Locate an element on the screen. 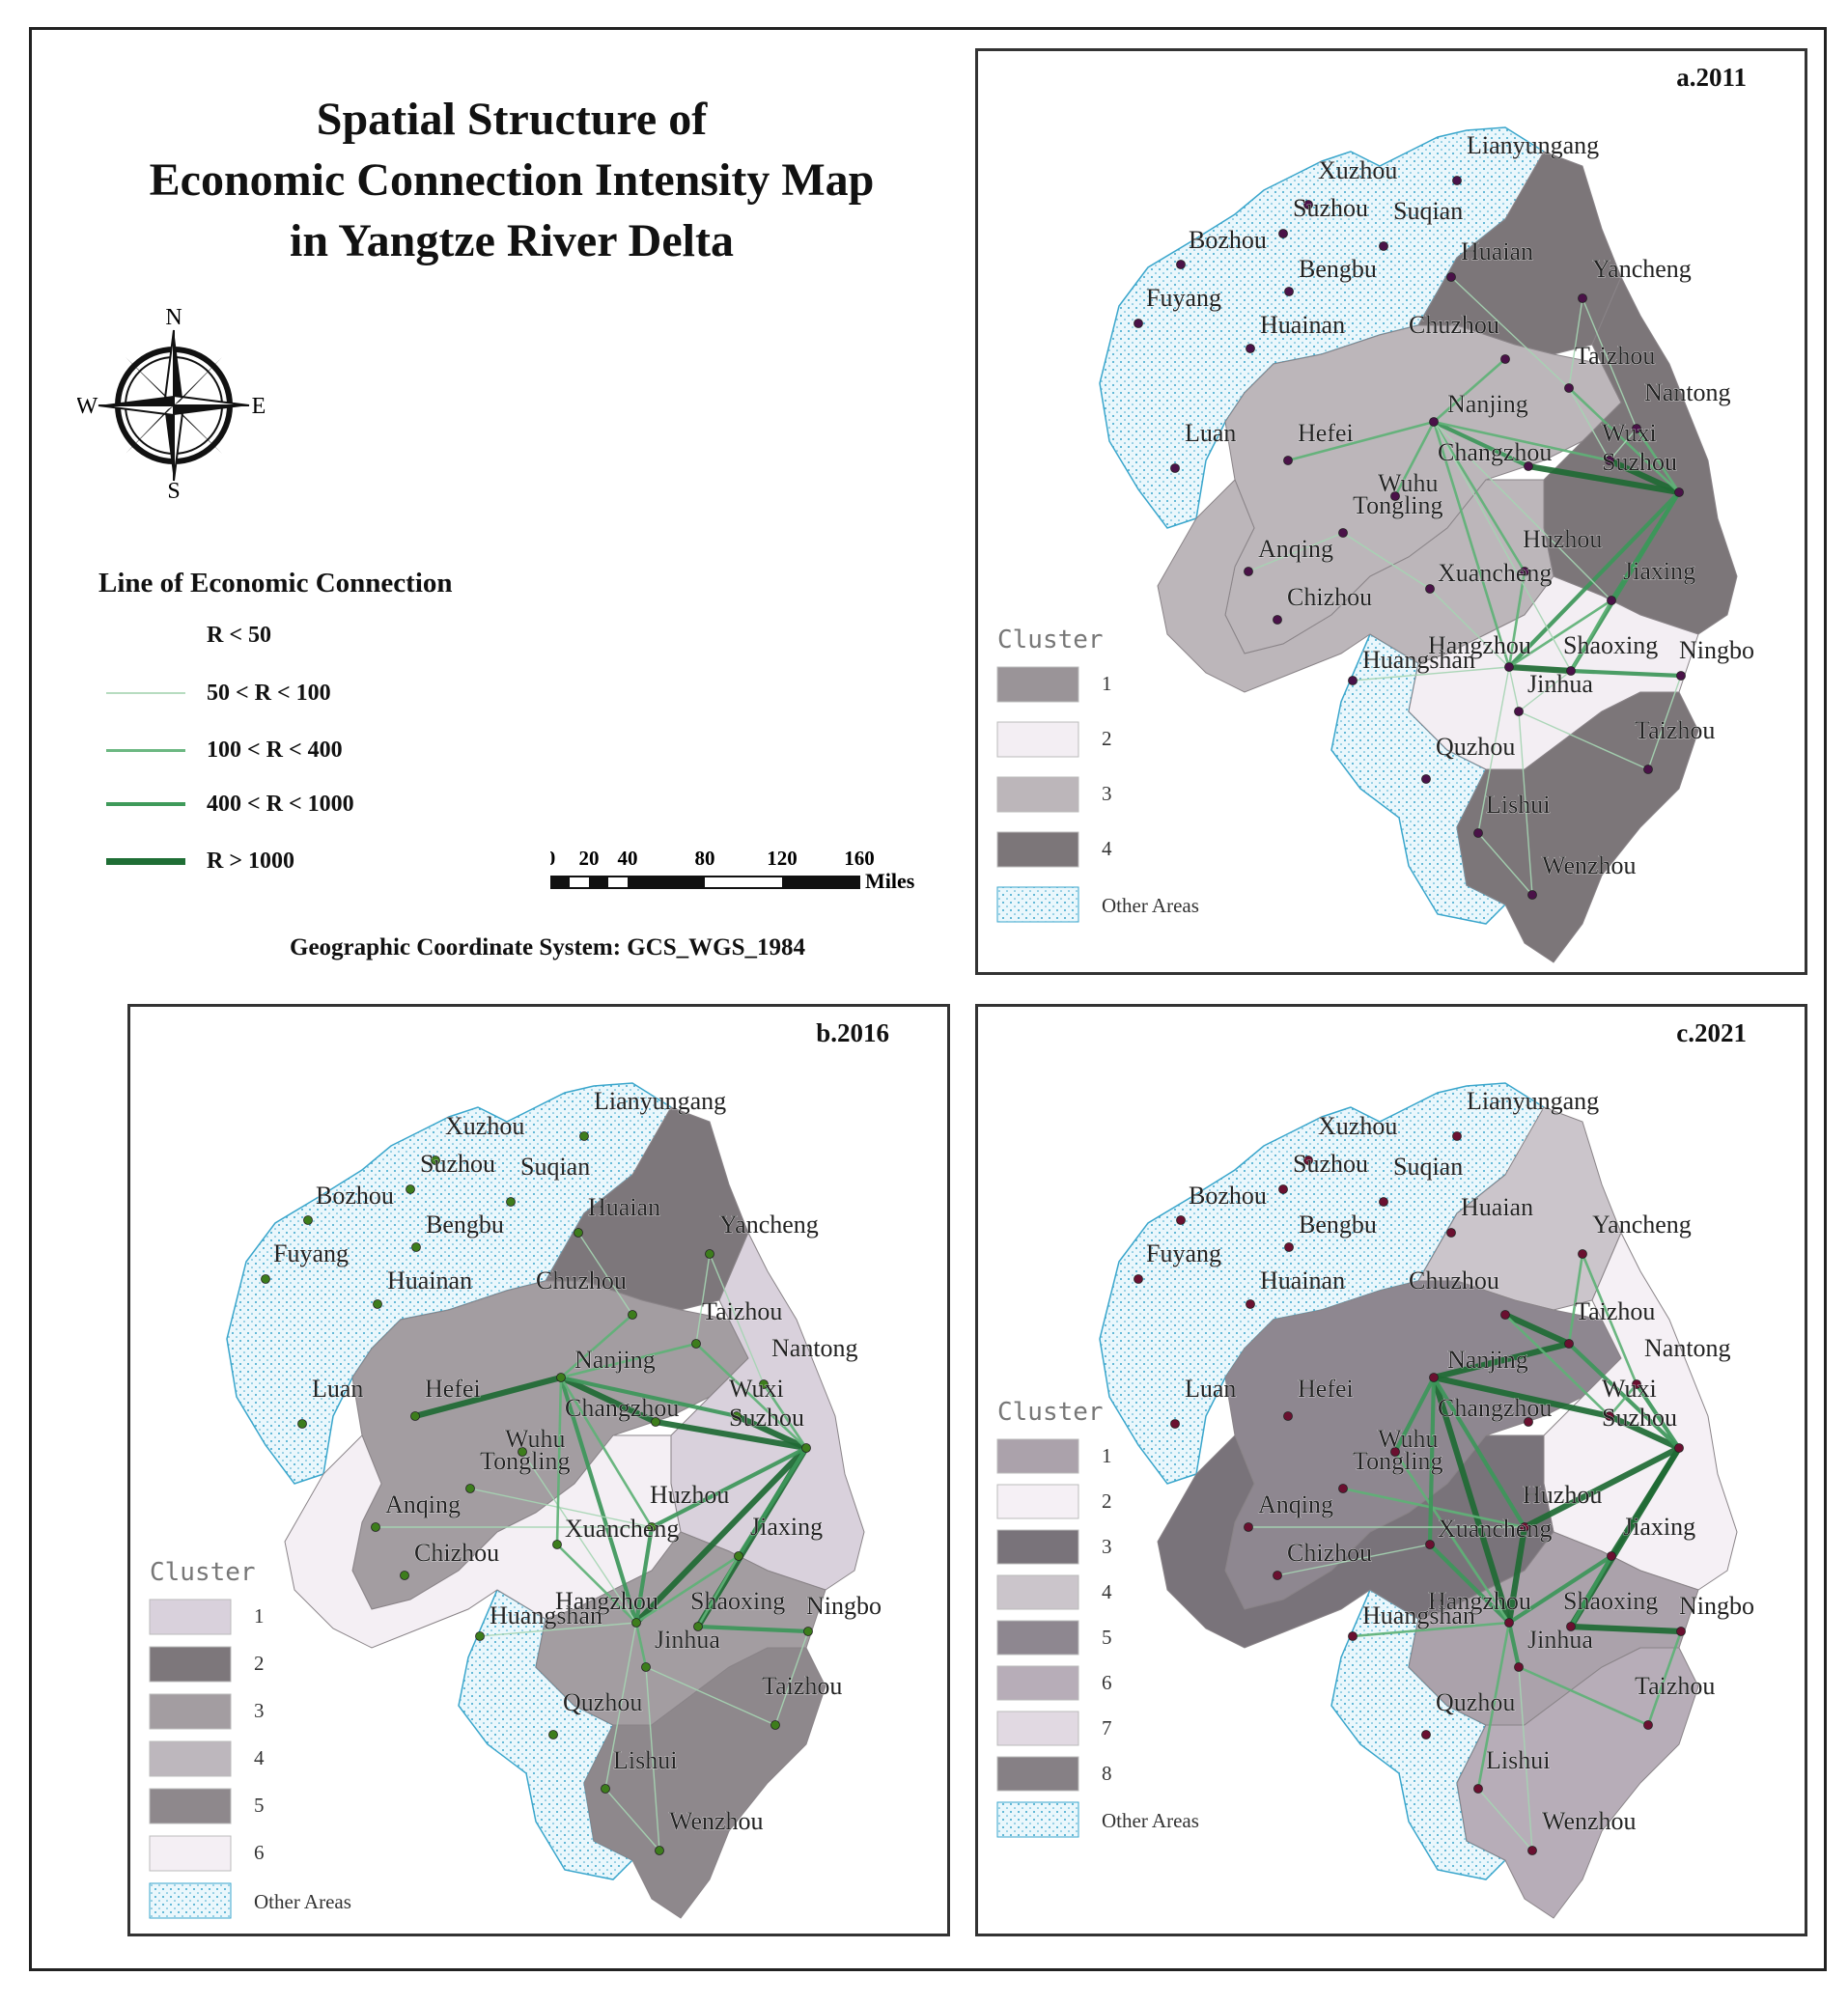 The height and width of the screenshot is (2004, 1848). scale-tick-label: 120 is located at coordinates (783, 859).